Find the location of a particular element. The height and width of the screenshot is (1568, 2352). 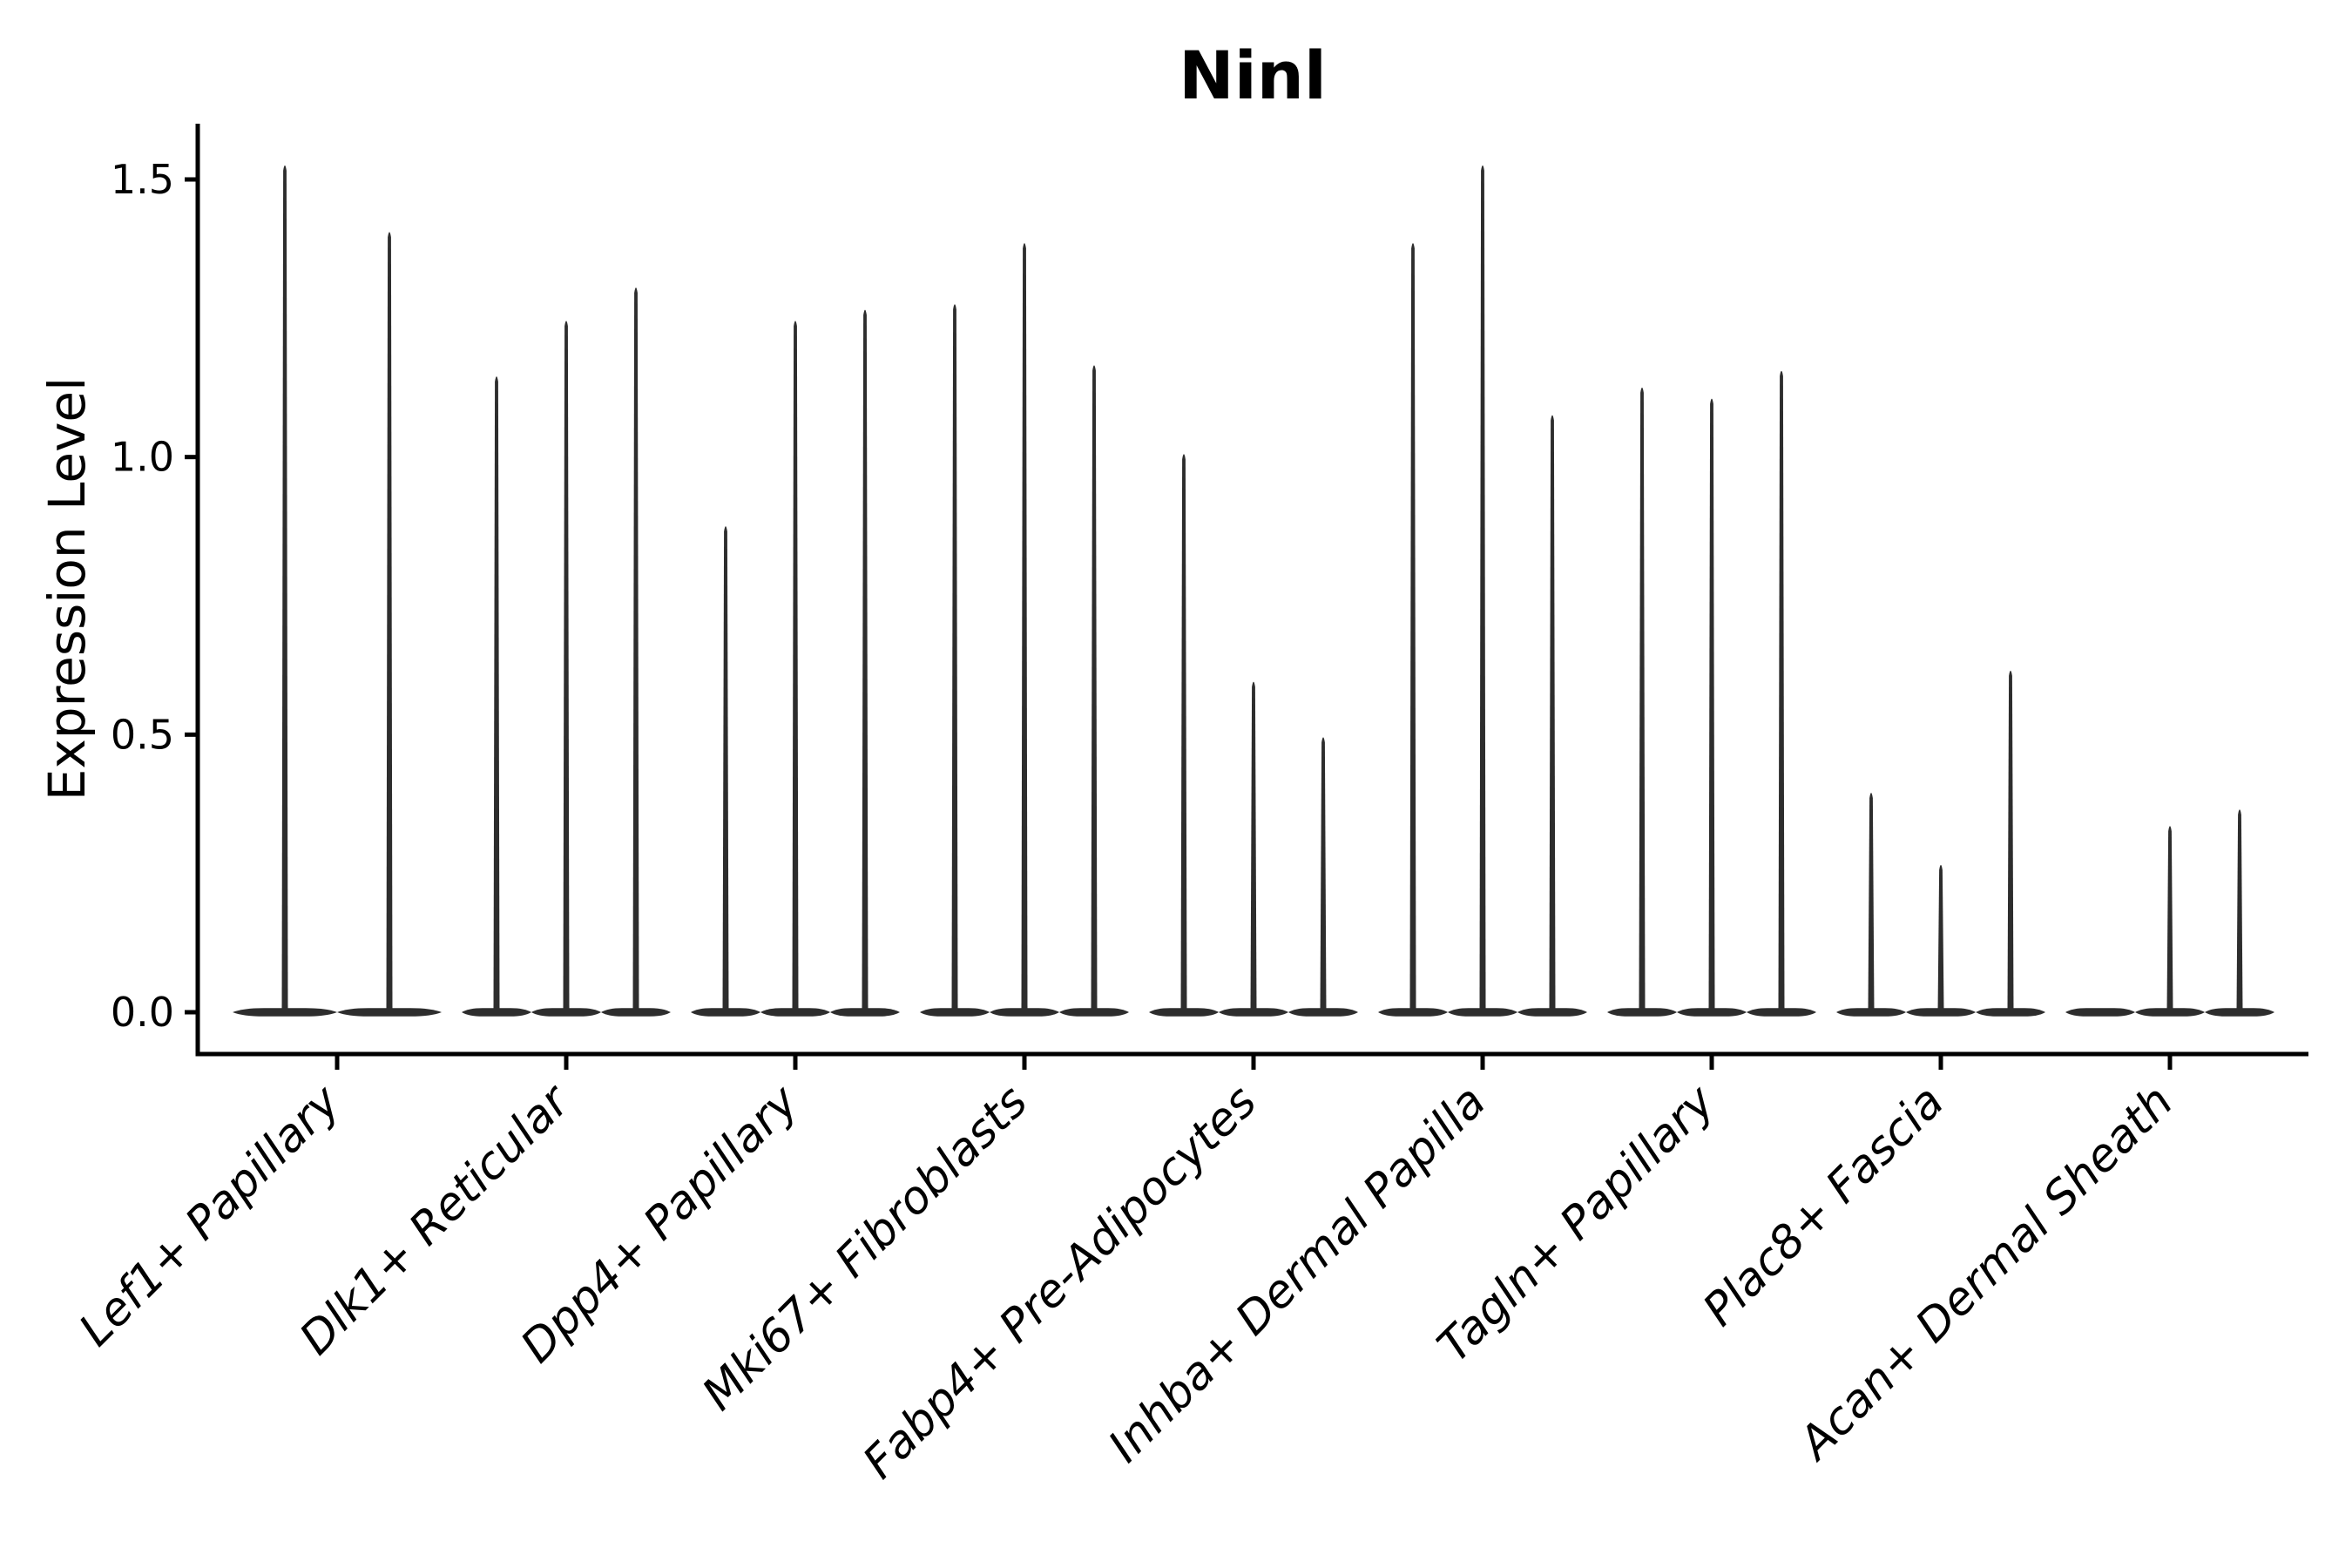

y-axis-label: Expression Level is located at coordinates (67, 588).